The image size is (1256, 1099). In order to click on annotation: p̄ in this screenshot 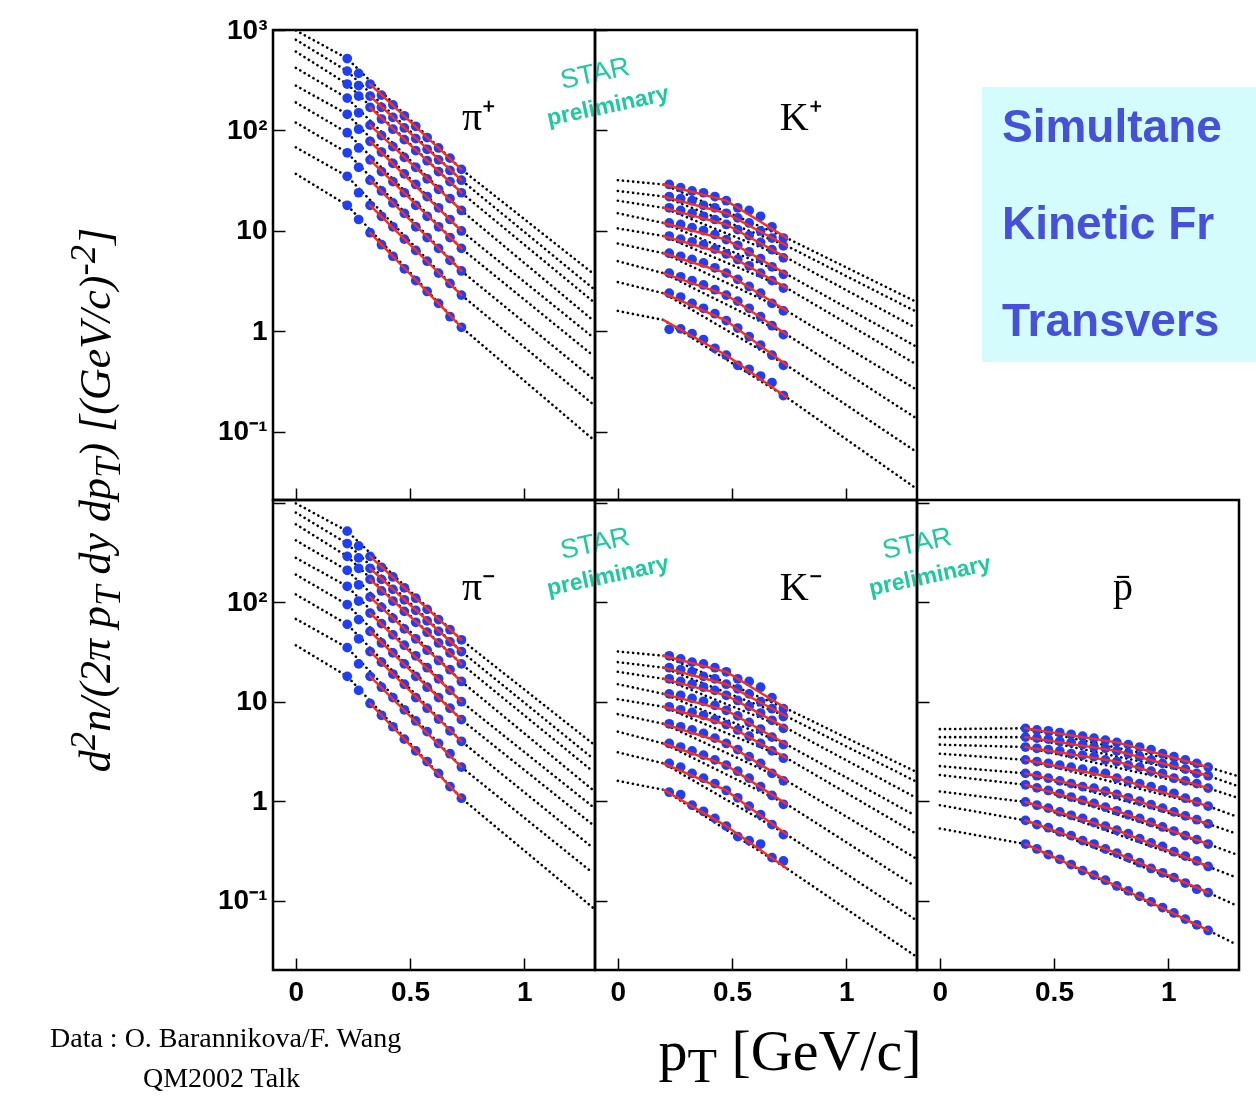, I will do `click(1123, 586)`.